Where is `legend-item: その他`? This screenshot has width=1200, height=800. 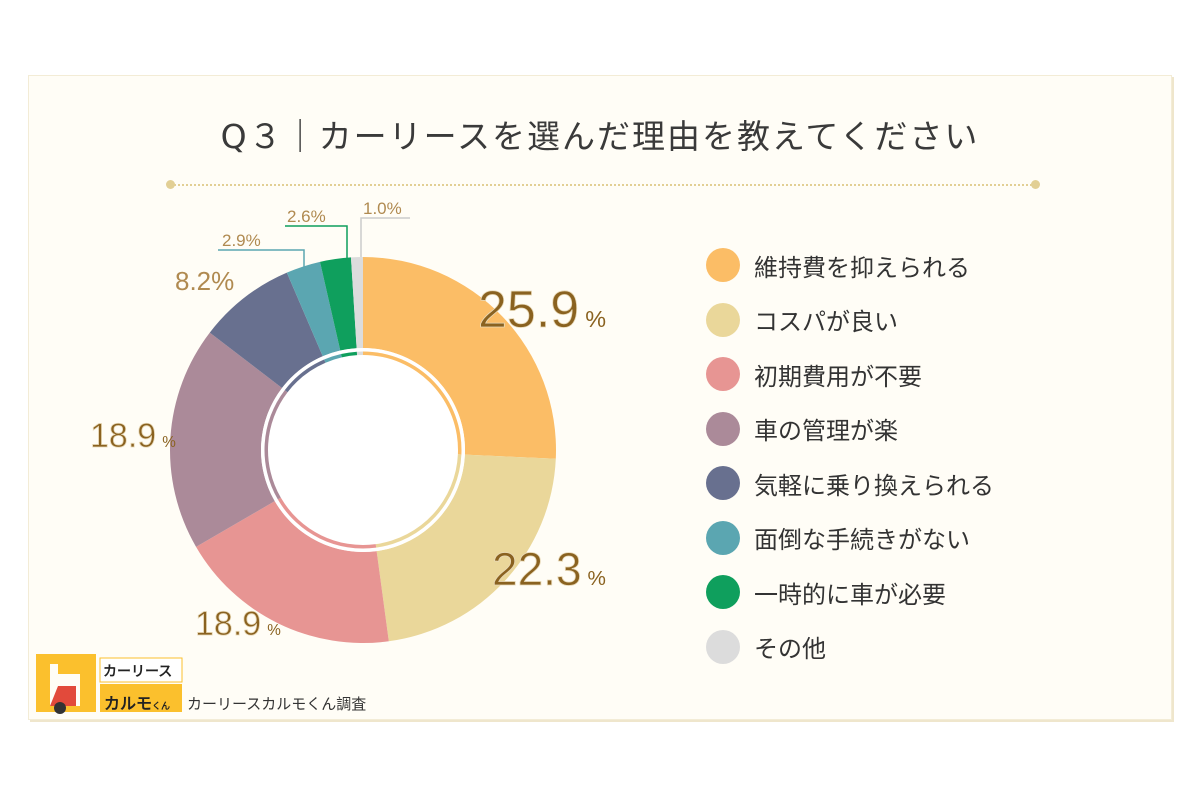 legend-item: その他 is located at coordinates (850, 647).